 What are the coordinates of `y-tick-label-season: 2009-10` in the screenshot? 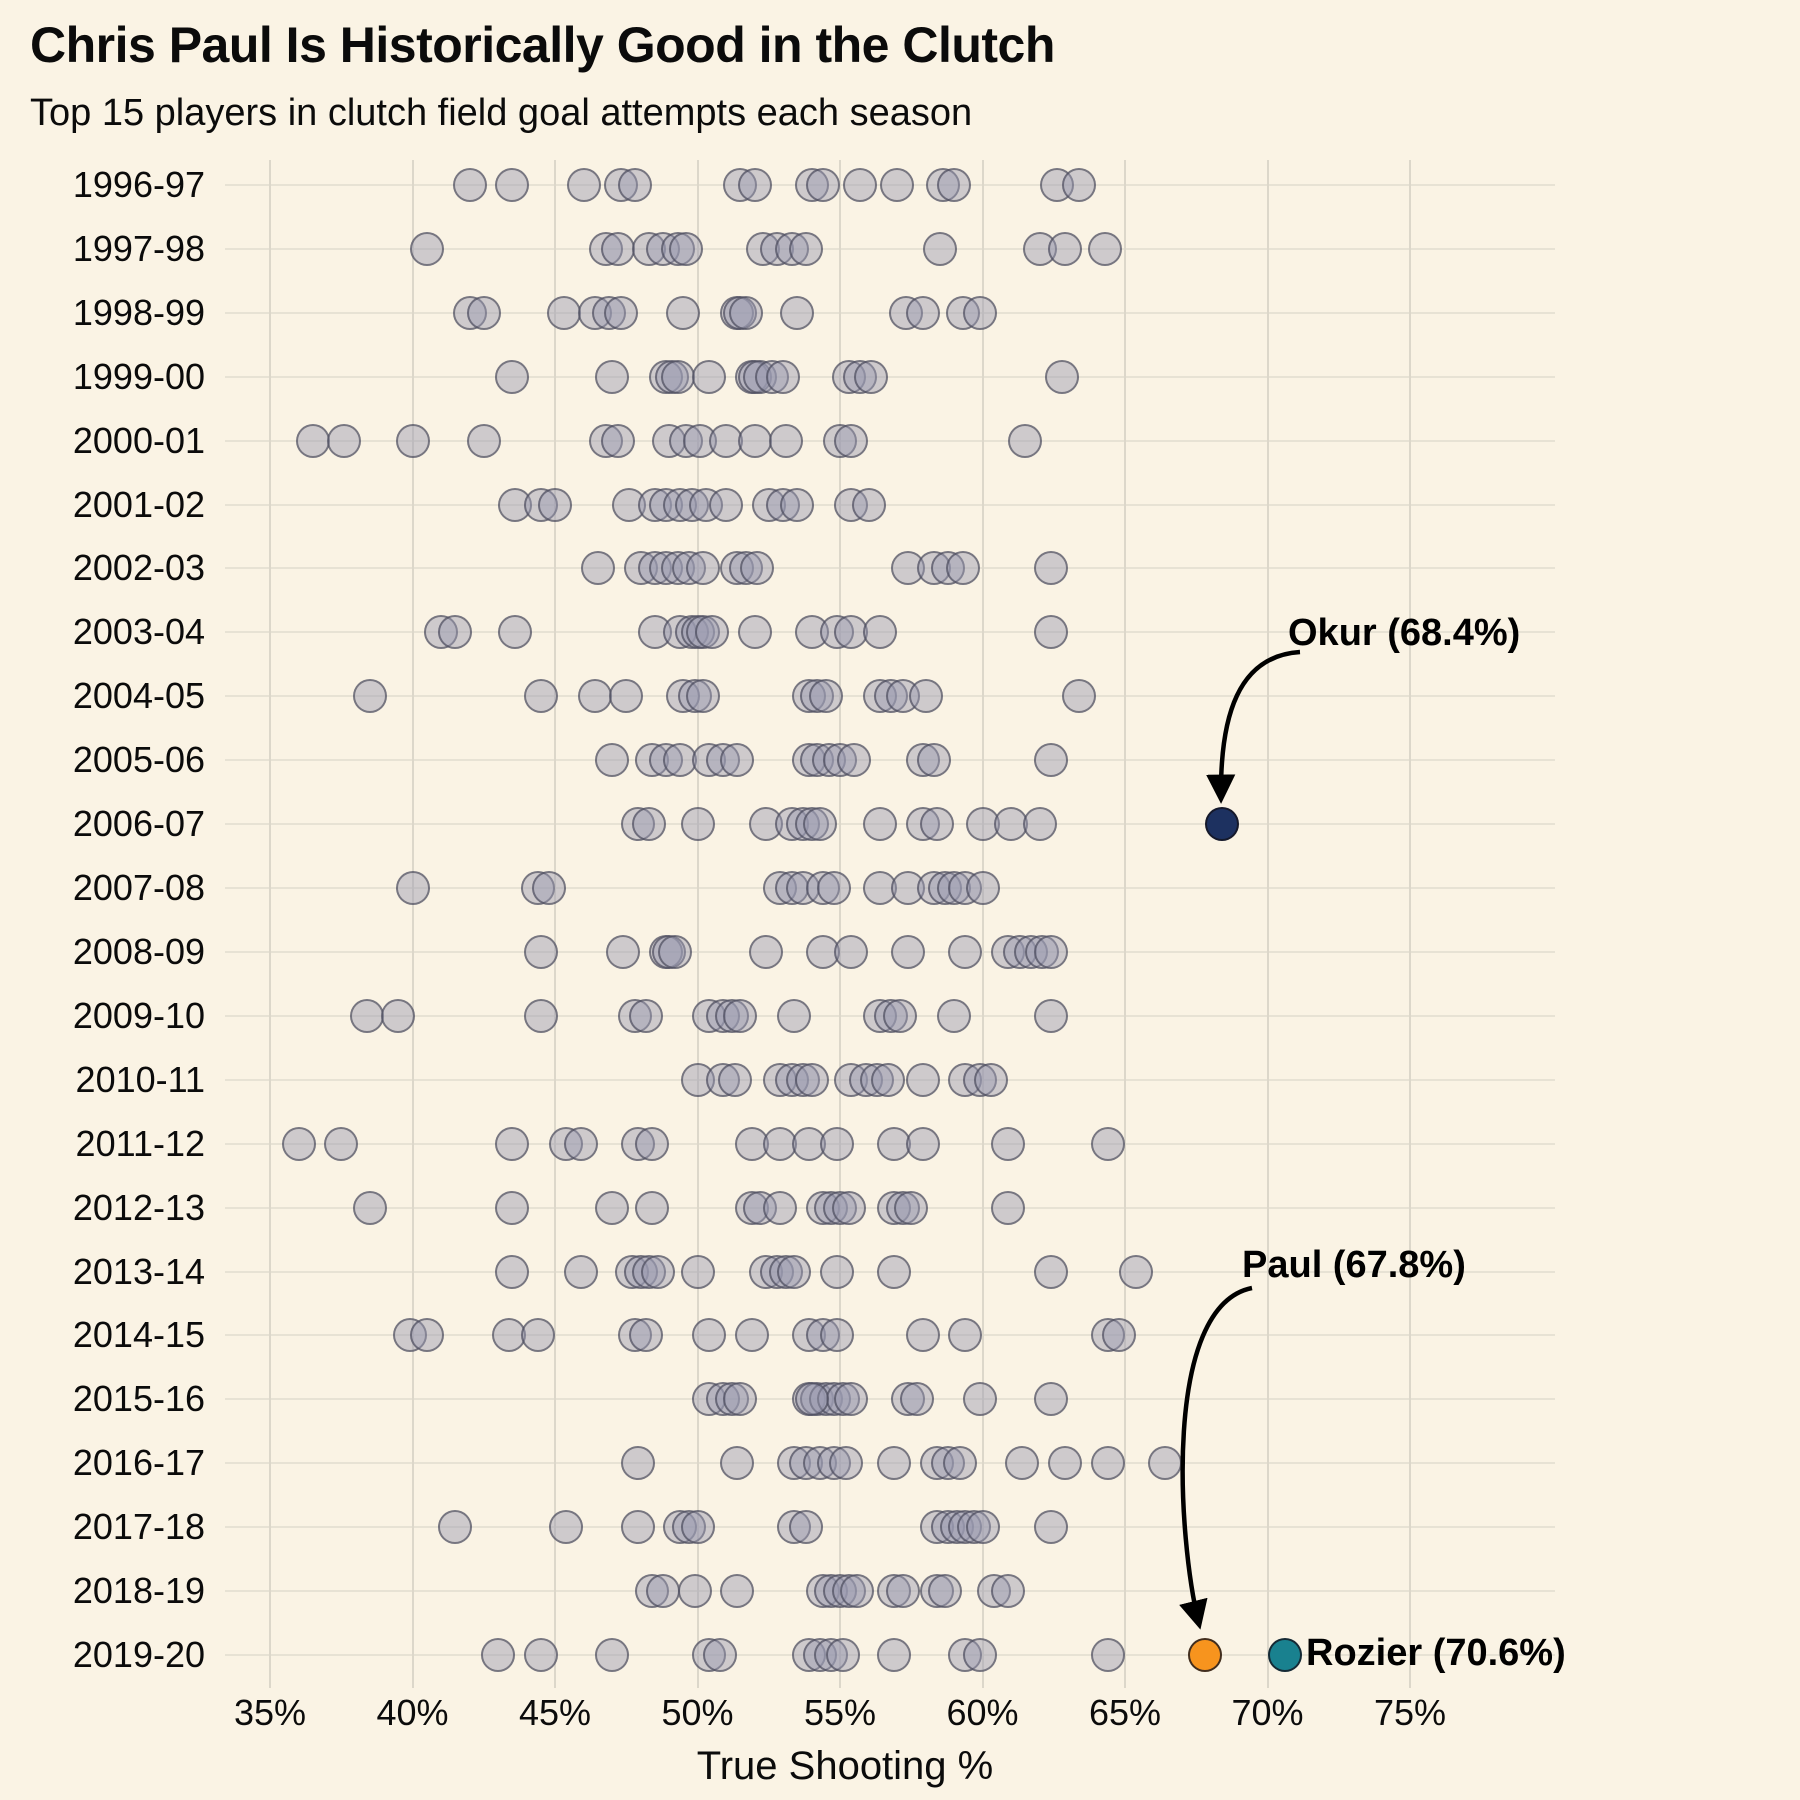 It's located at (138, 1015).